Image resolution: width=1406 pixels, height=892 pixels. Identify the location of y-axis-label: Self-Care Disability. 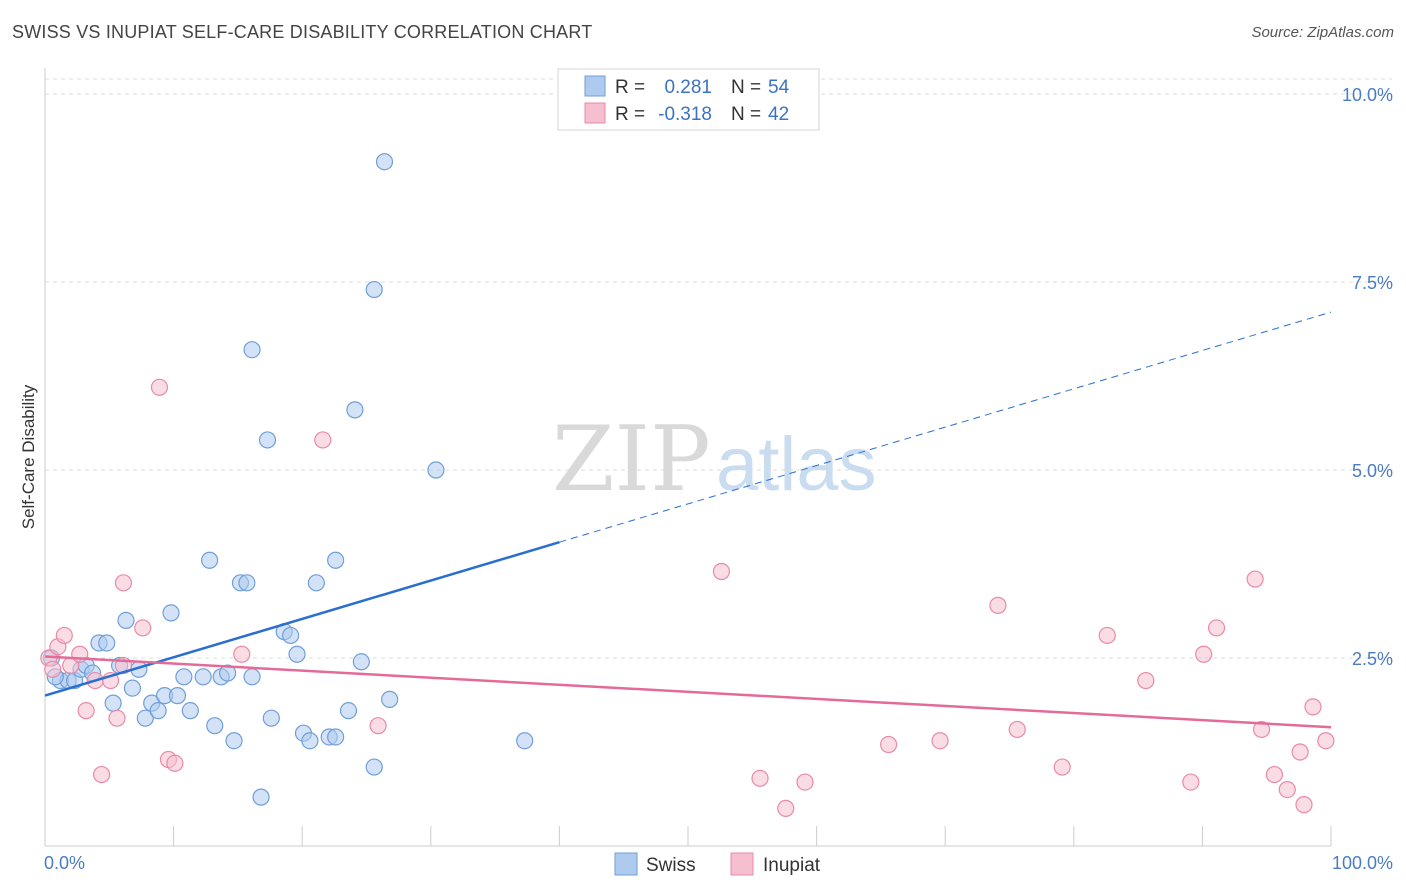
(28, 456).